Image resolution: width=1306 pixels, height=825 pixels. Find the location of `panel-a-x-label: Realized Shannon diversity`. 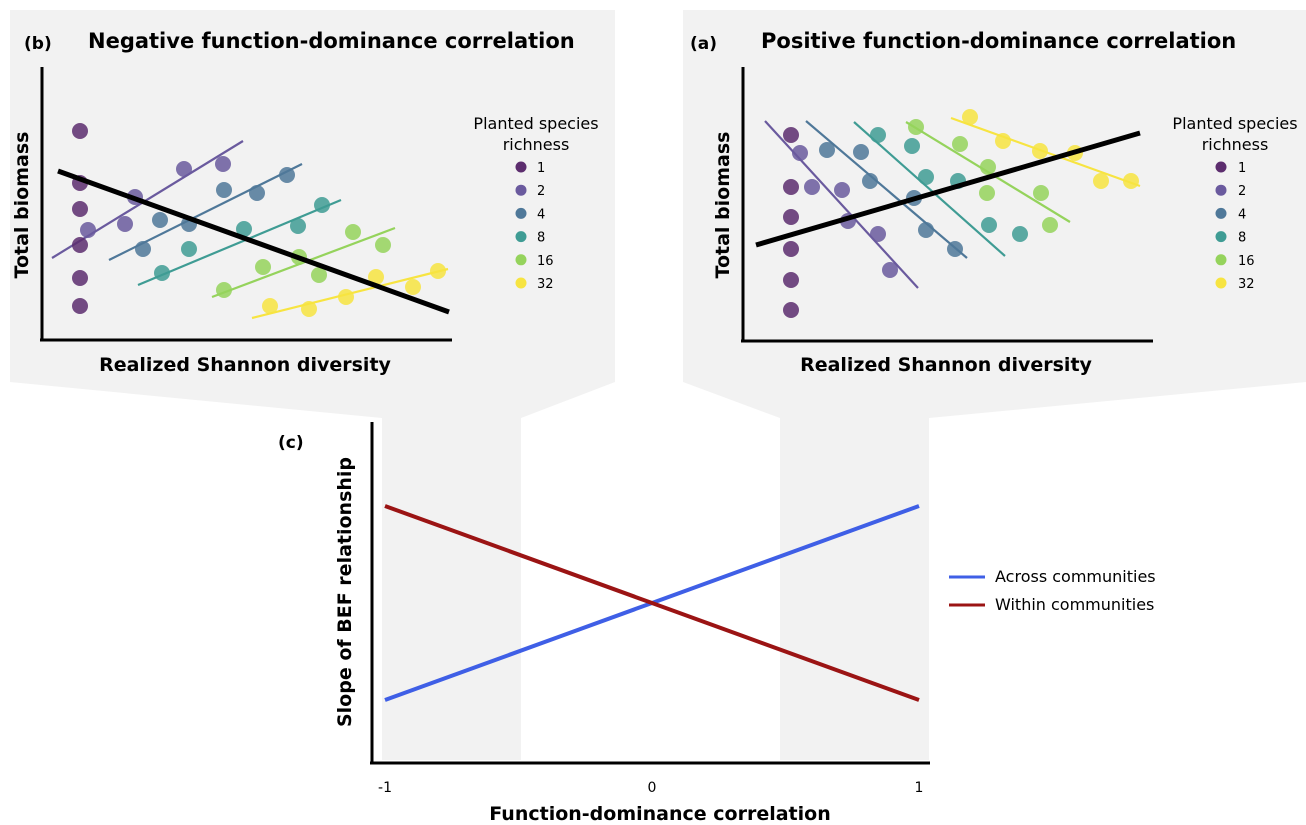

panel-a-x-label: Realized Shannon diversity is located at coordinates (946, 365).